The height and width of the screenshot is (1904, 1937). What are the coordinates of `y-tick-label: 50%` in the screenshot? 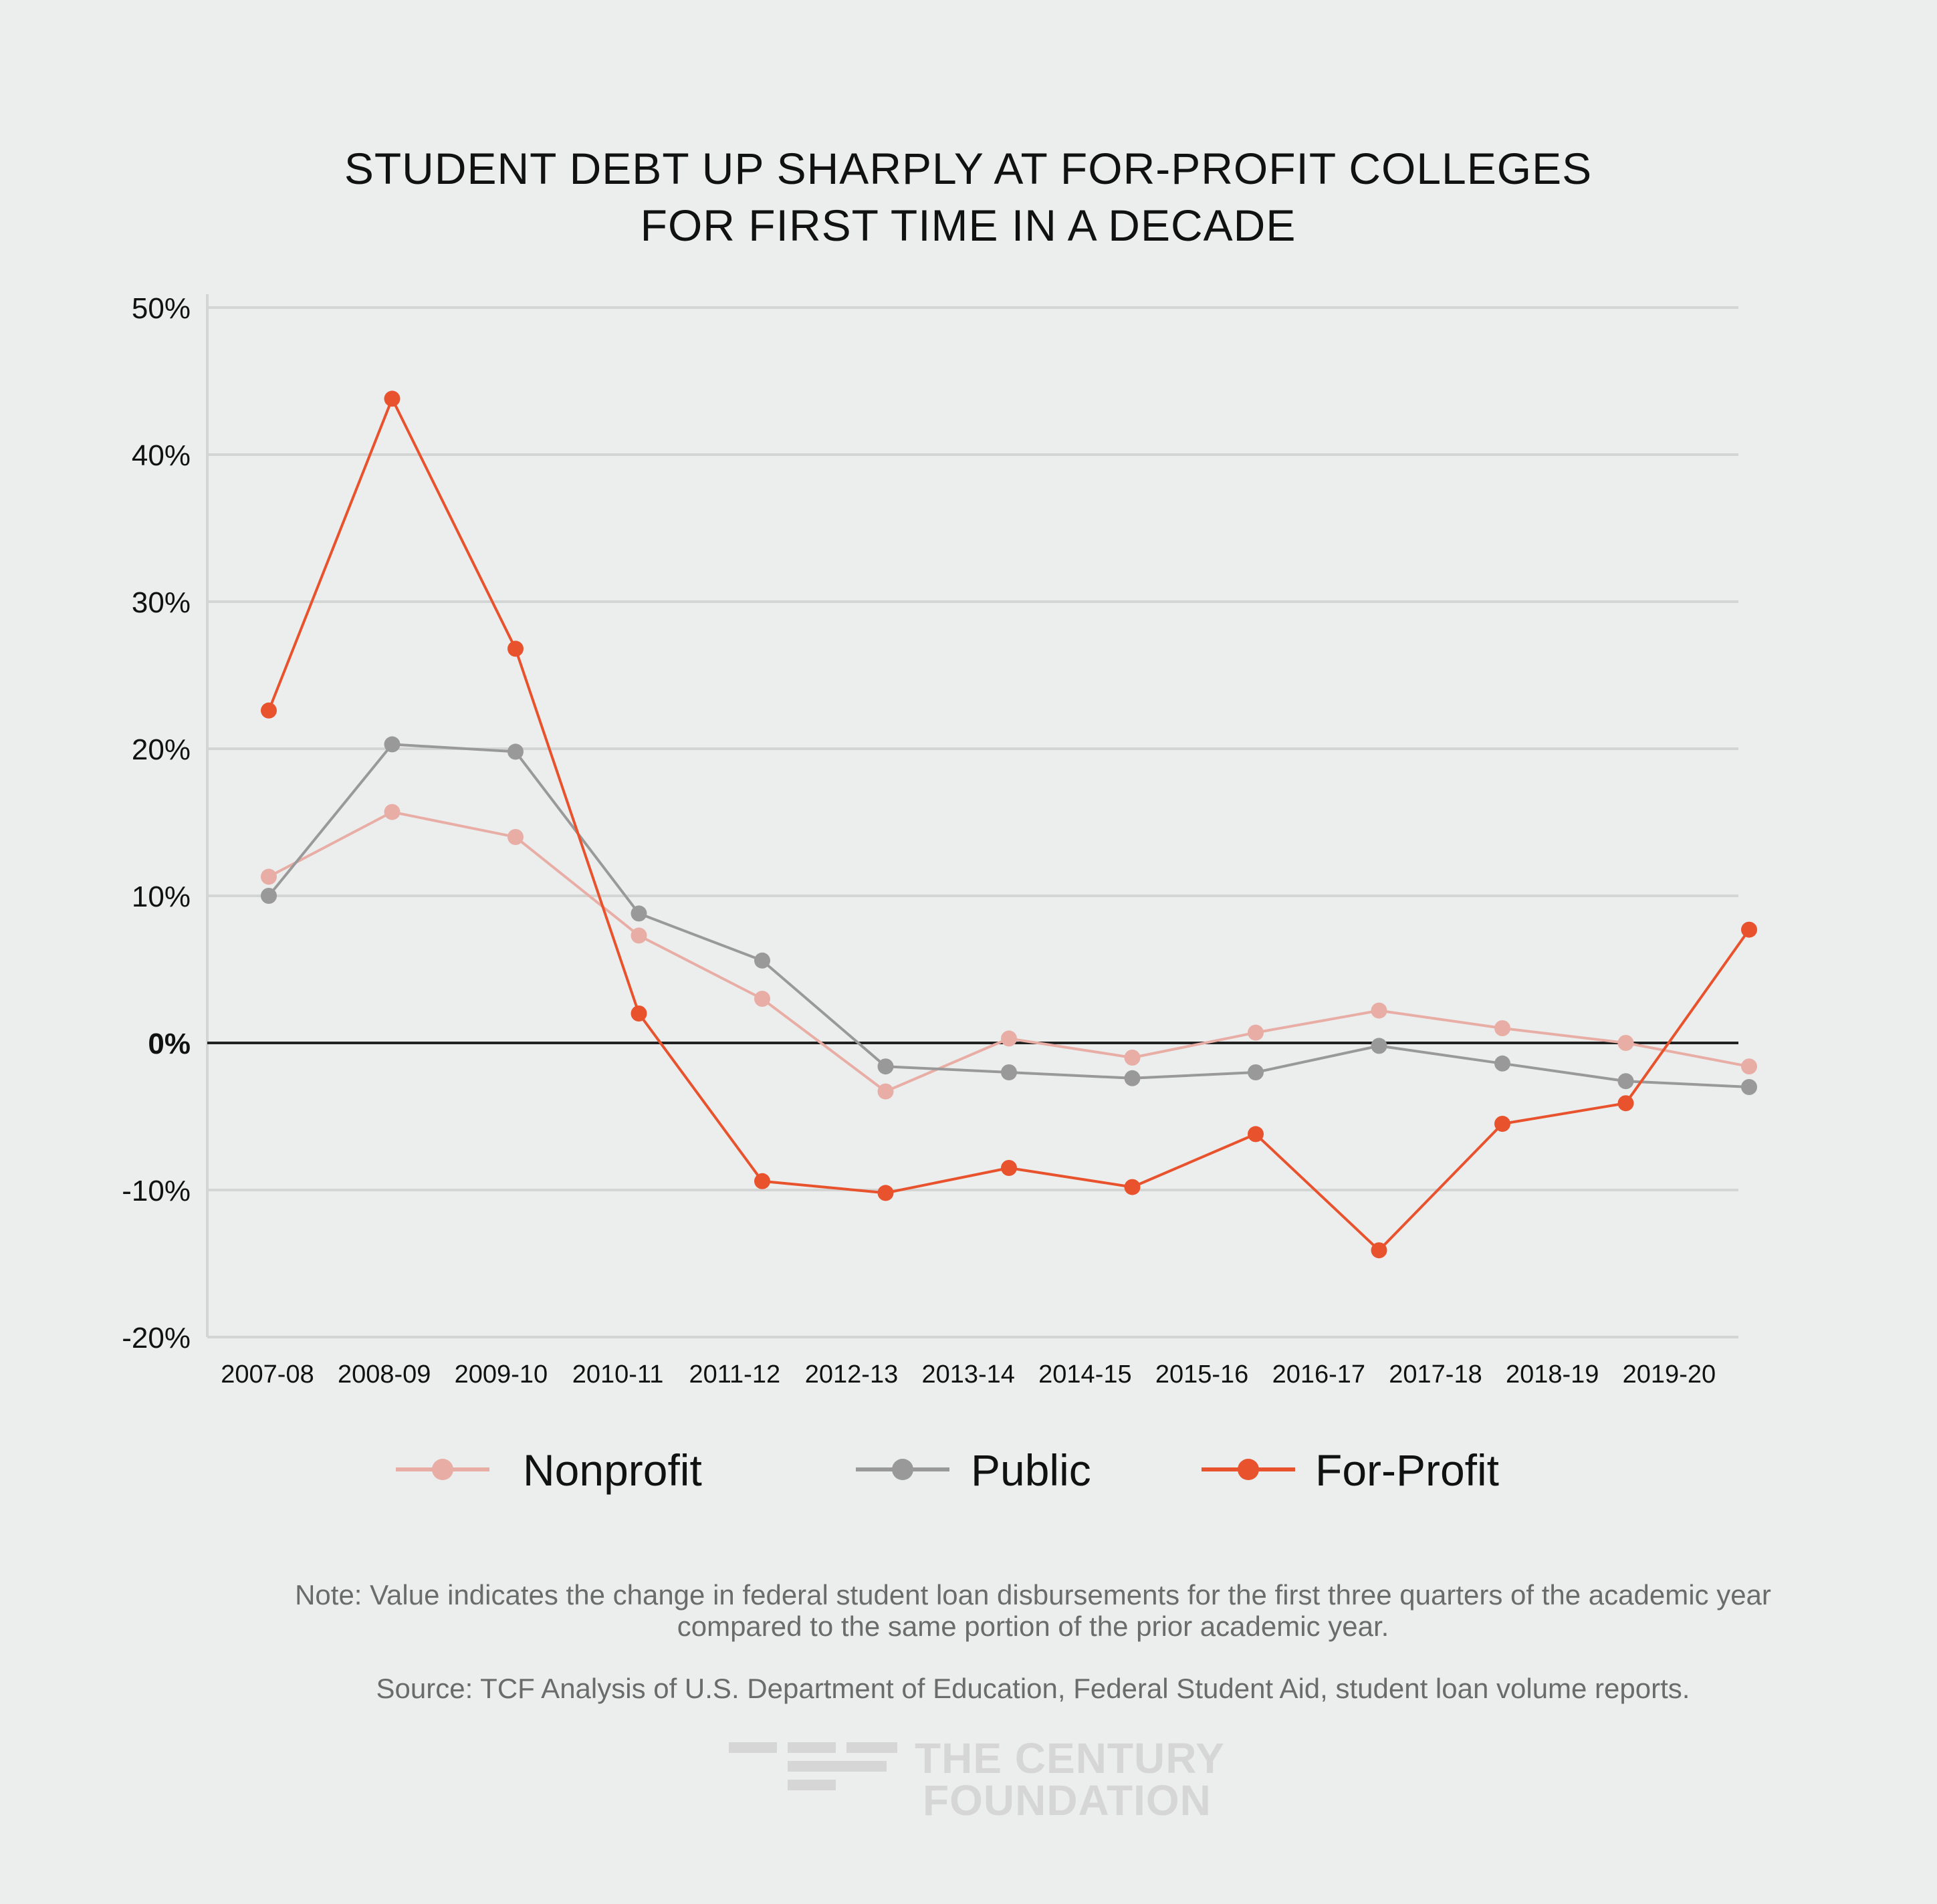 It's located at (161, 308).